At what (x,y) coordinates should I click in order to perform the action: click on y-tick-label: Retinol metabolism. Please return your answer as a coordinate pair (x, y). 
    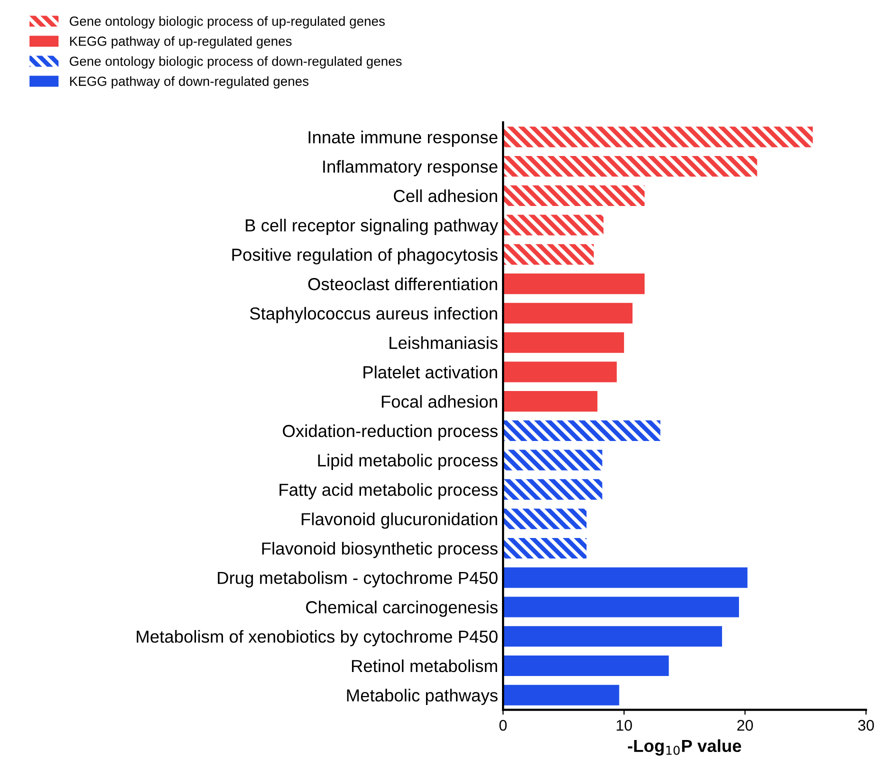
    Looking at the image, I should click on (425, 665).